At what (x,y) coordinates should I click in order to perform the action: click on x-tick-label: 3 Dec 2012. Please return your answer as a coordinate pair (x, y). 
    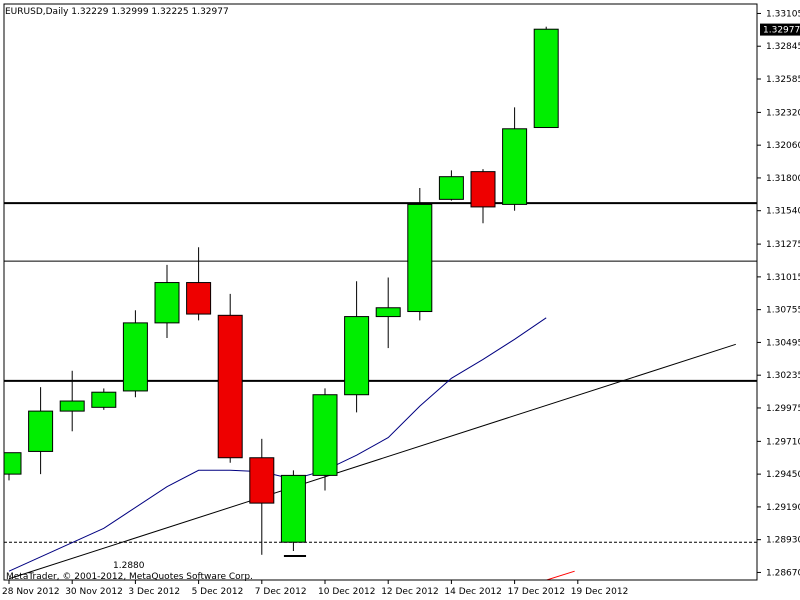
    Looking at the image, I should click on (154, 592).